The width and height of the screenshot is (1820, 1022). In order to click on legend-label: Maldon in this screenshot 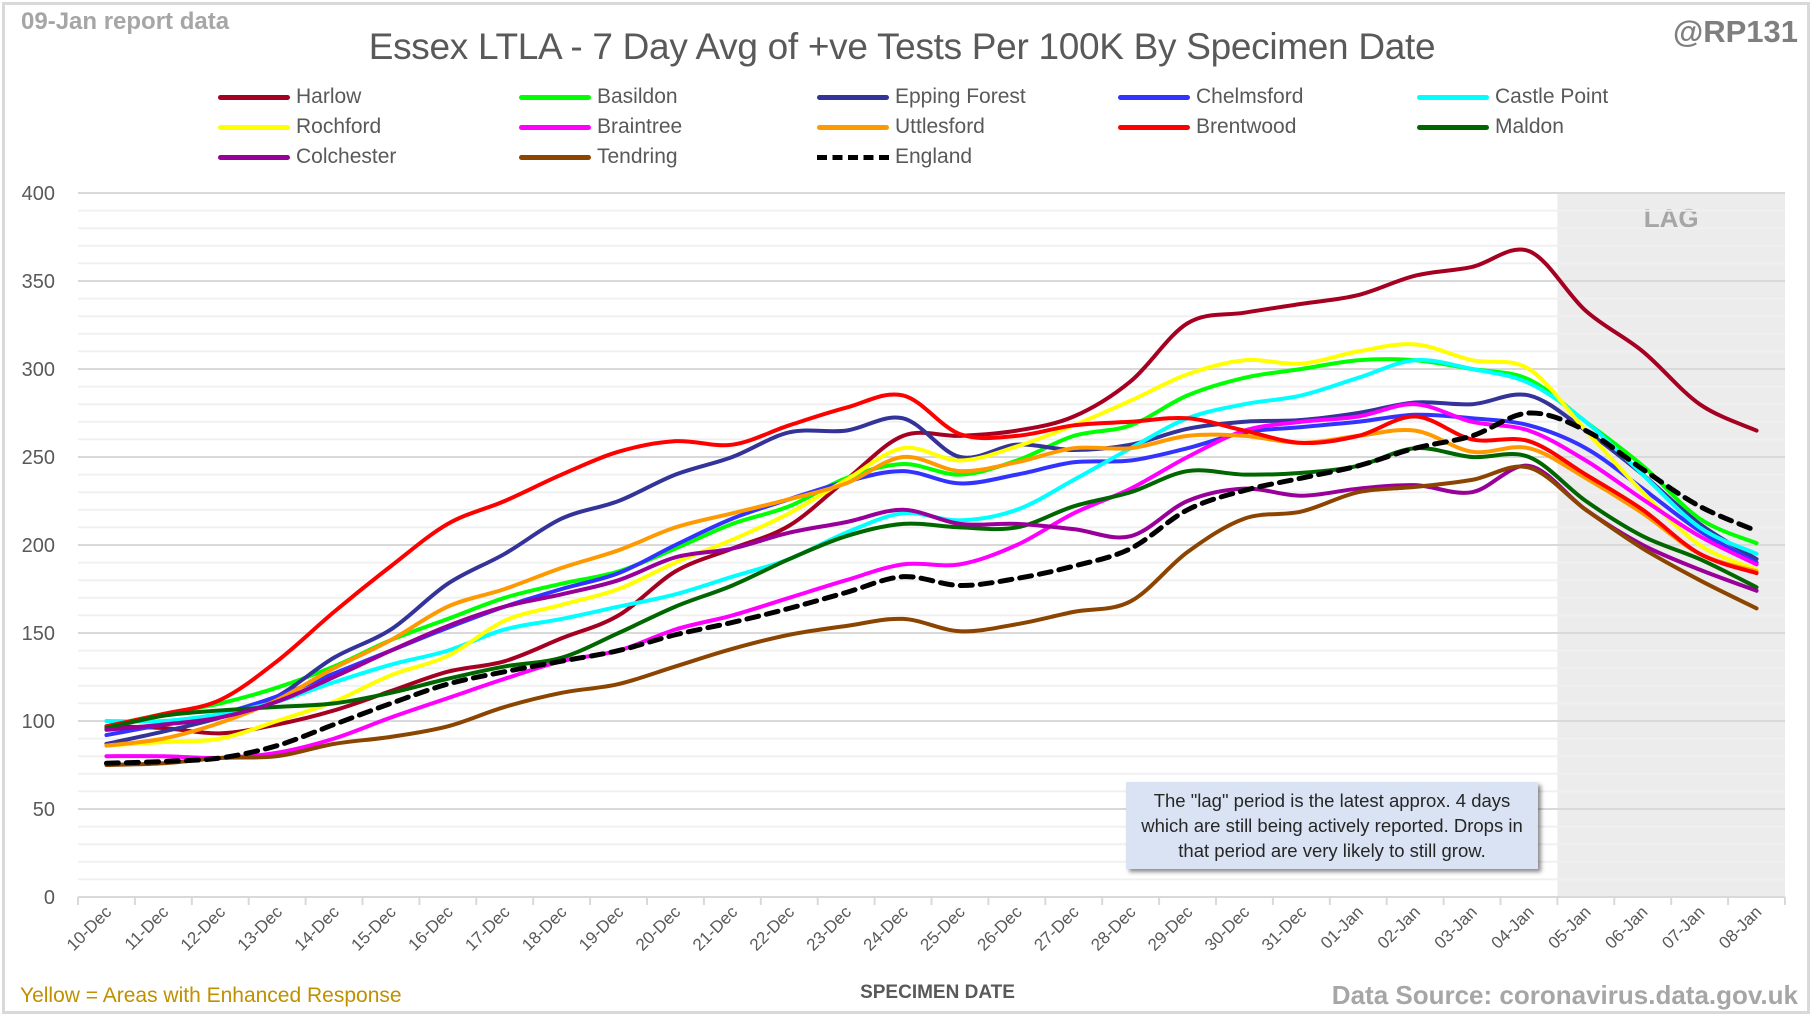, I will do `click(1529, 126)`.